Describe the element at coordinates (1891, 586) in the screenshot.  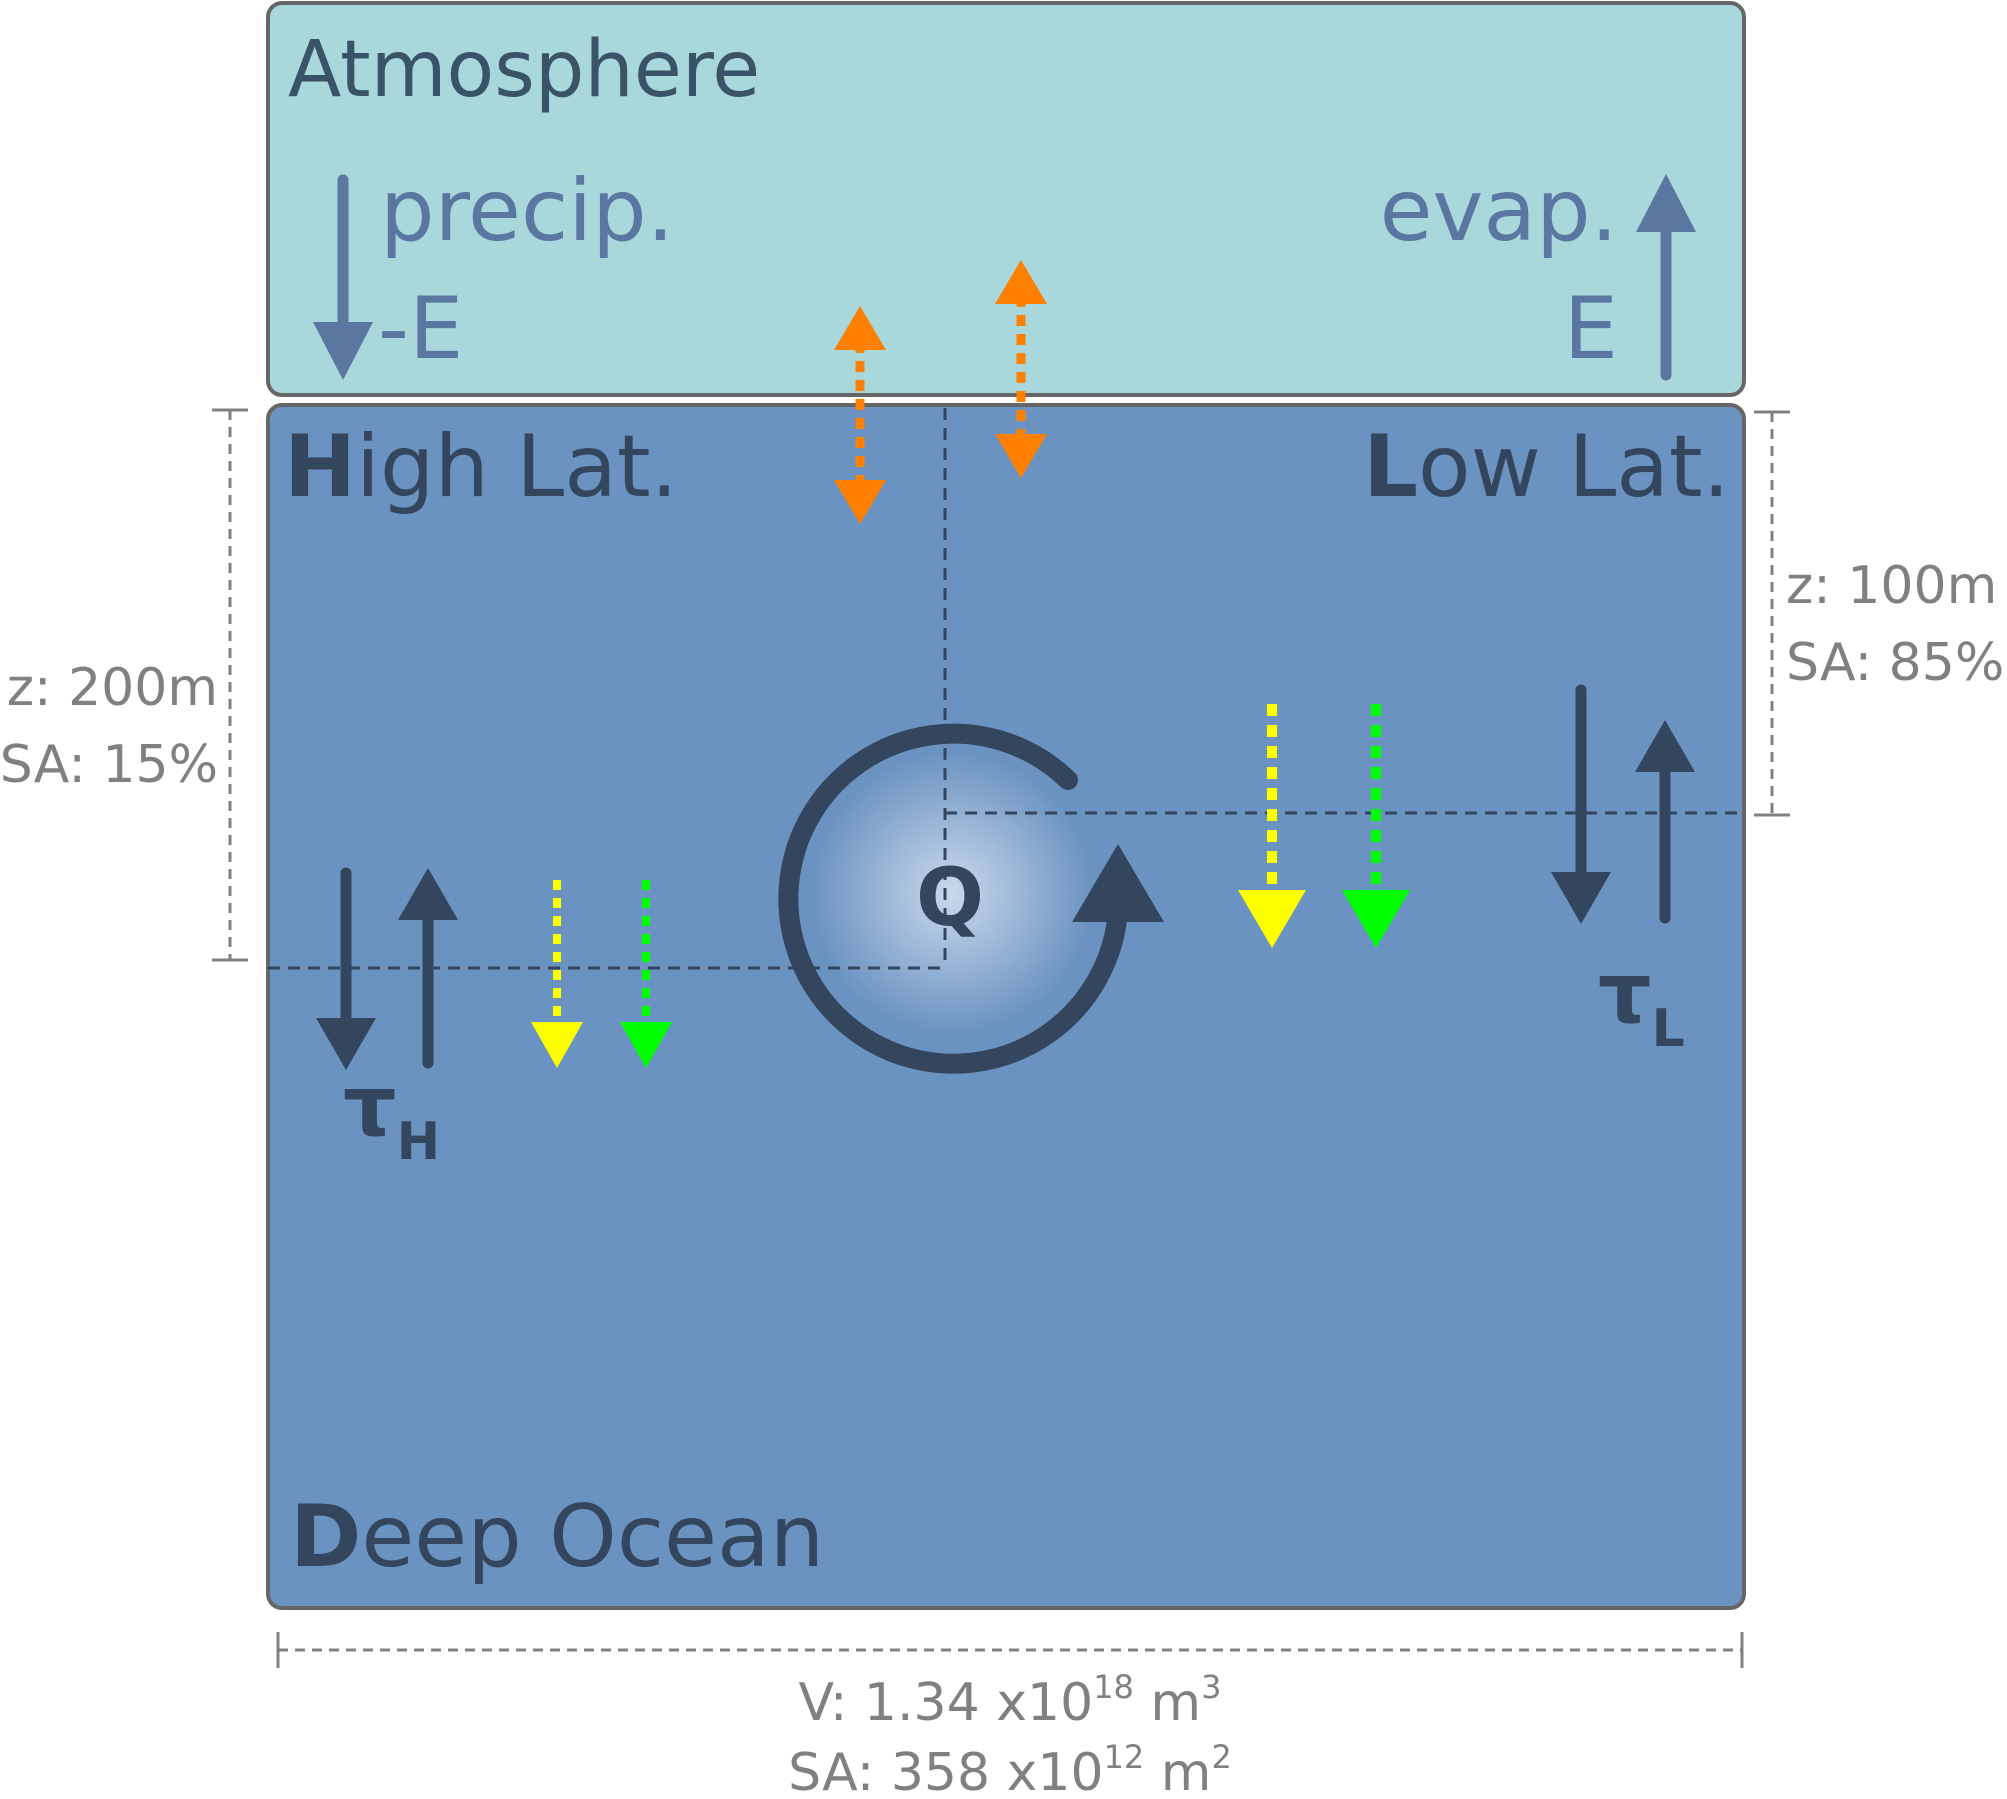
I see `low-lat-depth-text: z: 100m` at that location.